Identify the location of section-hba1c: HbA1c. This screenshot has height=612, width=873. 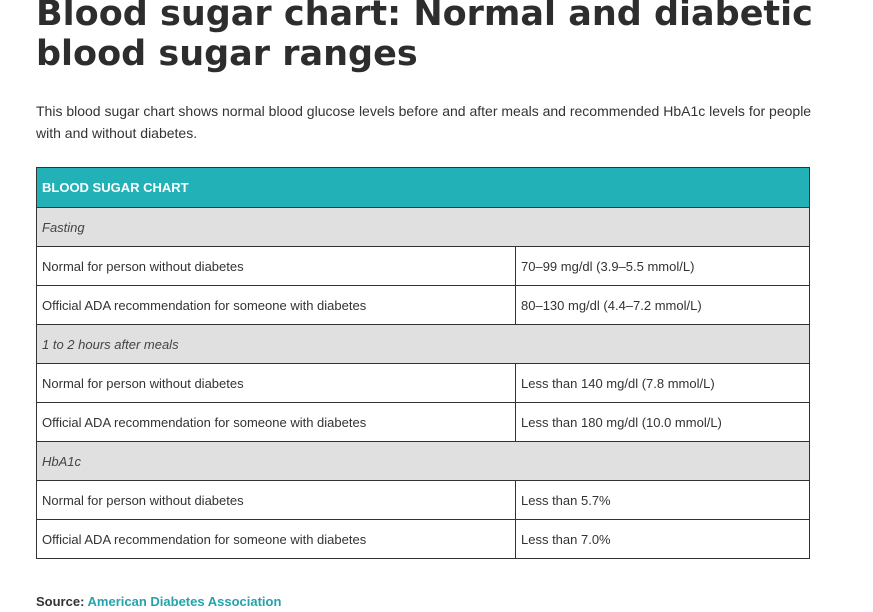
(423, 461).